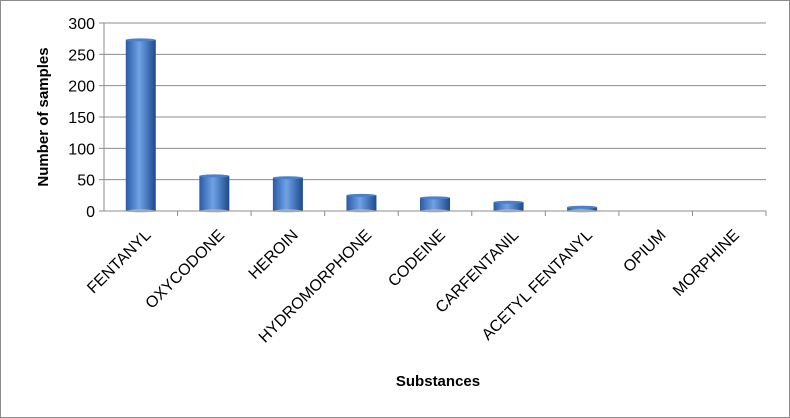 The width and height of the screenshot is (790, 418). Describe the element at coordinates (81, 55) in the screenshot. I see `y-tick-label: 250` at that location.